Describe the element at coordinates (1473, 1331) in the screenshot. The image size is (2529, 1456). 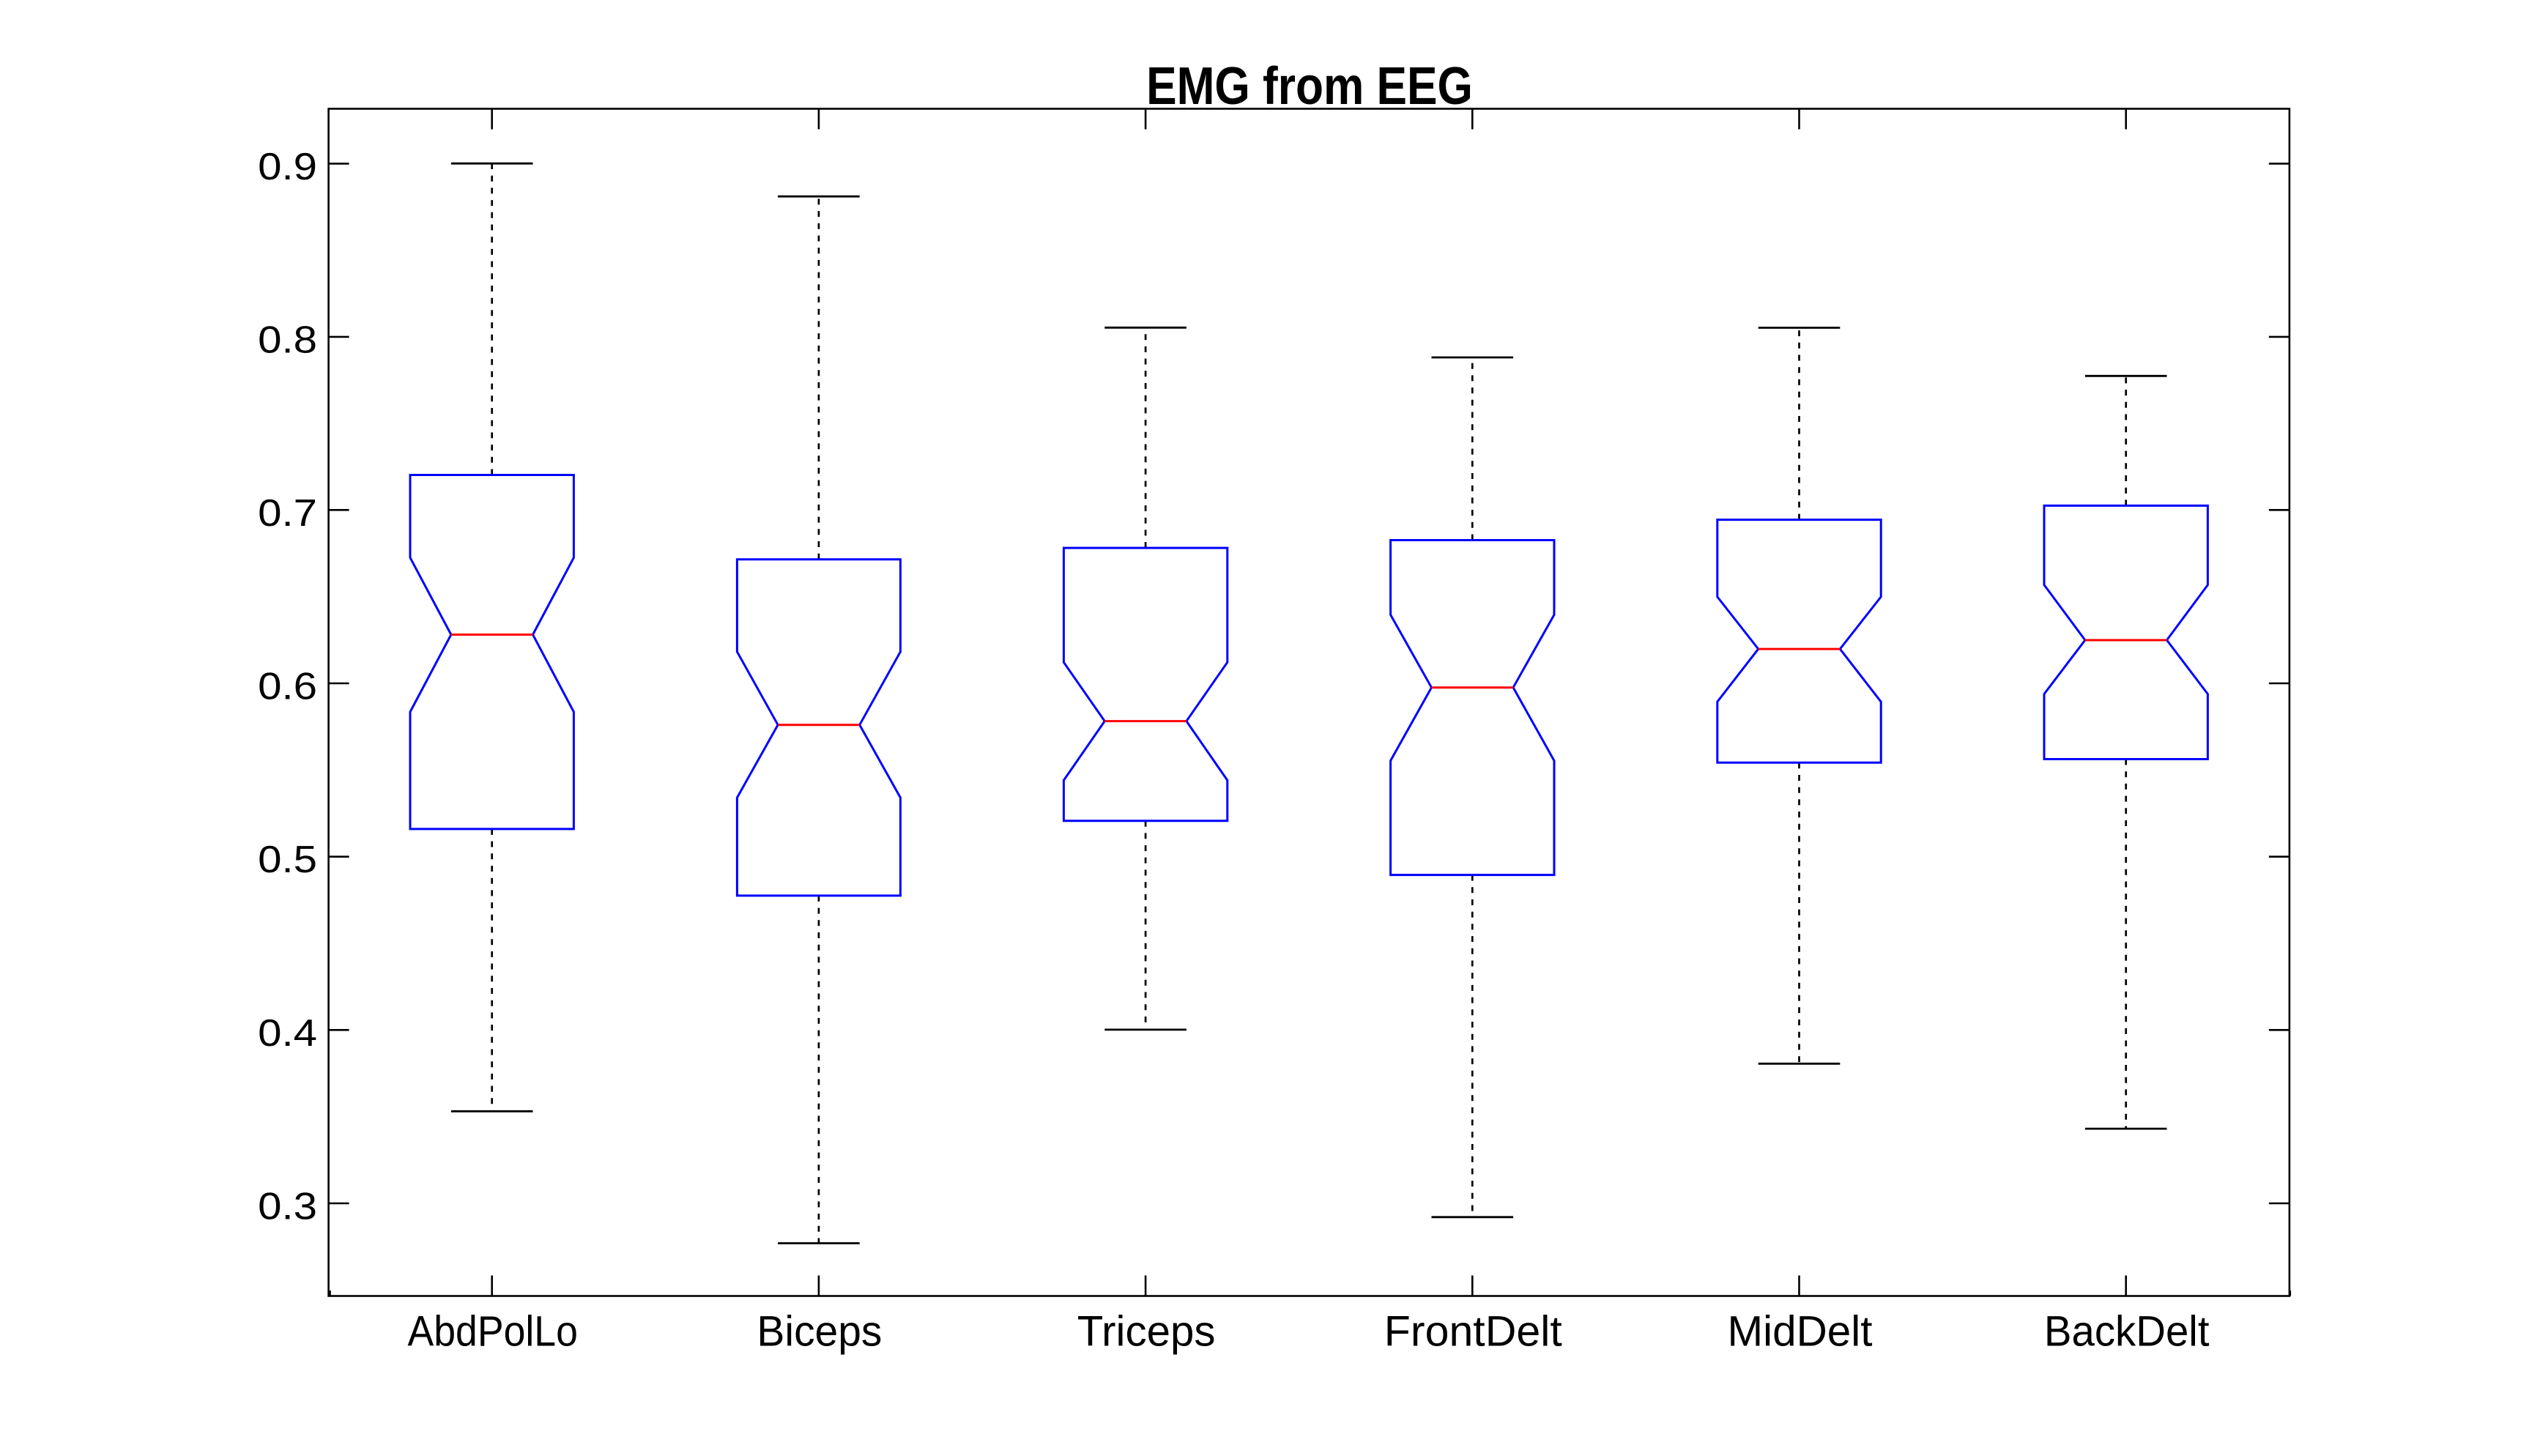
I see `svg-text: FrontDelt` at that location.